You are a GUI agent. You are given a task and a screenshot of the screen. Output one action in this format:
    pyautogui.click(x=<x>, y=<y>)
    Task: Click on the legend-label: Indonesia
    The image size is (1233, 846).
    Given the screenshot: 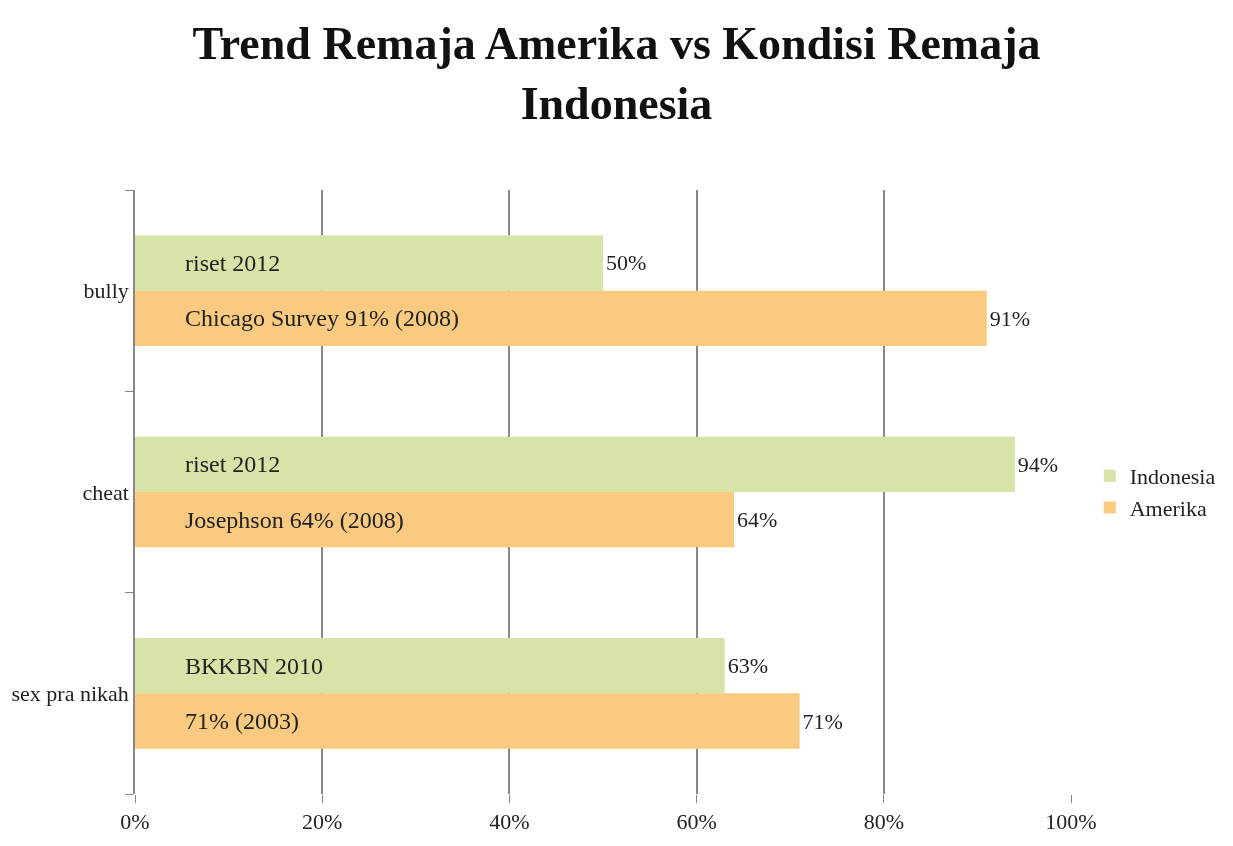 What is the action you would take?
    pyautogui.click(x=1172, y=477)
    